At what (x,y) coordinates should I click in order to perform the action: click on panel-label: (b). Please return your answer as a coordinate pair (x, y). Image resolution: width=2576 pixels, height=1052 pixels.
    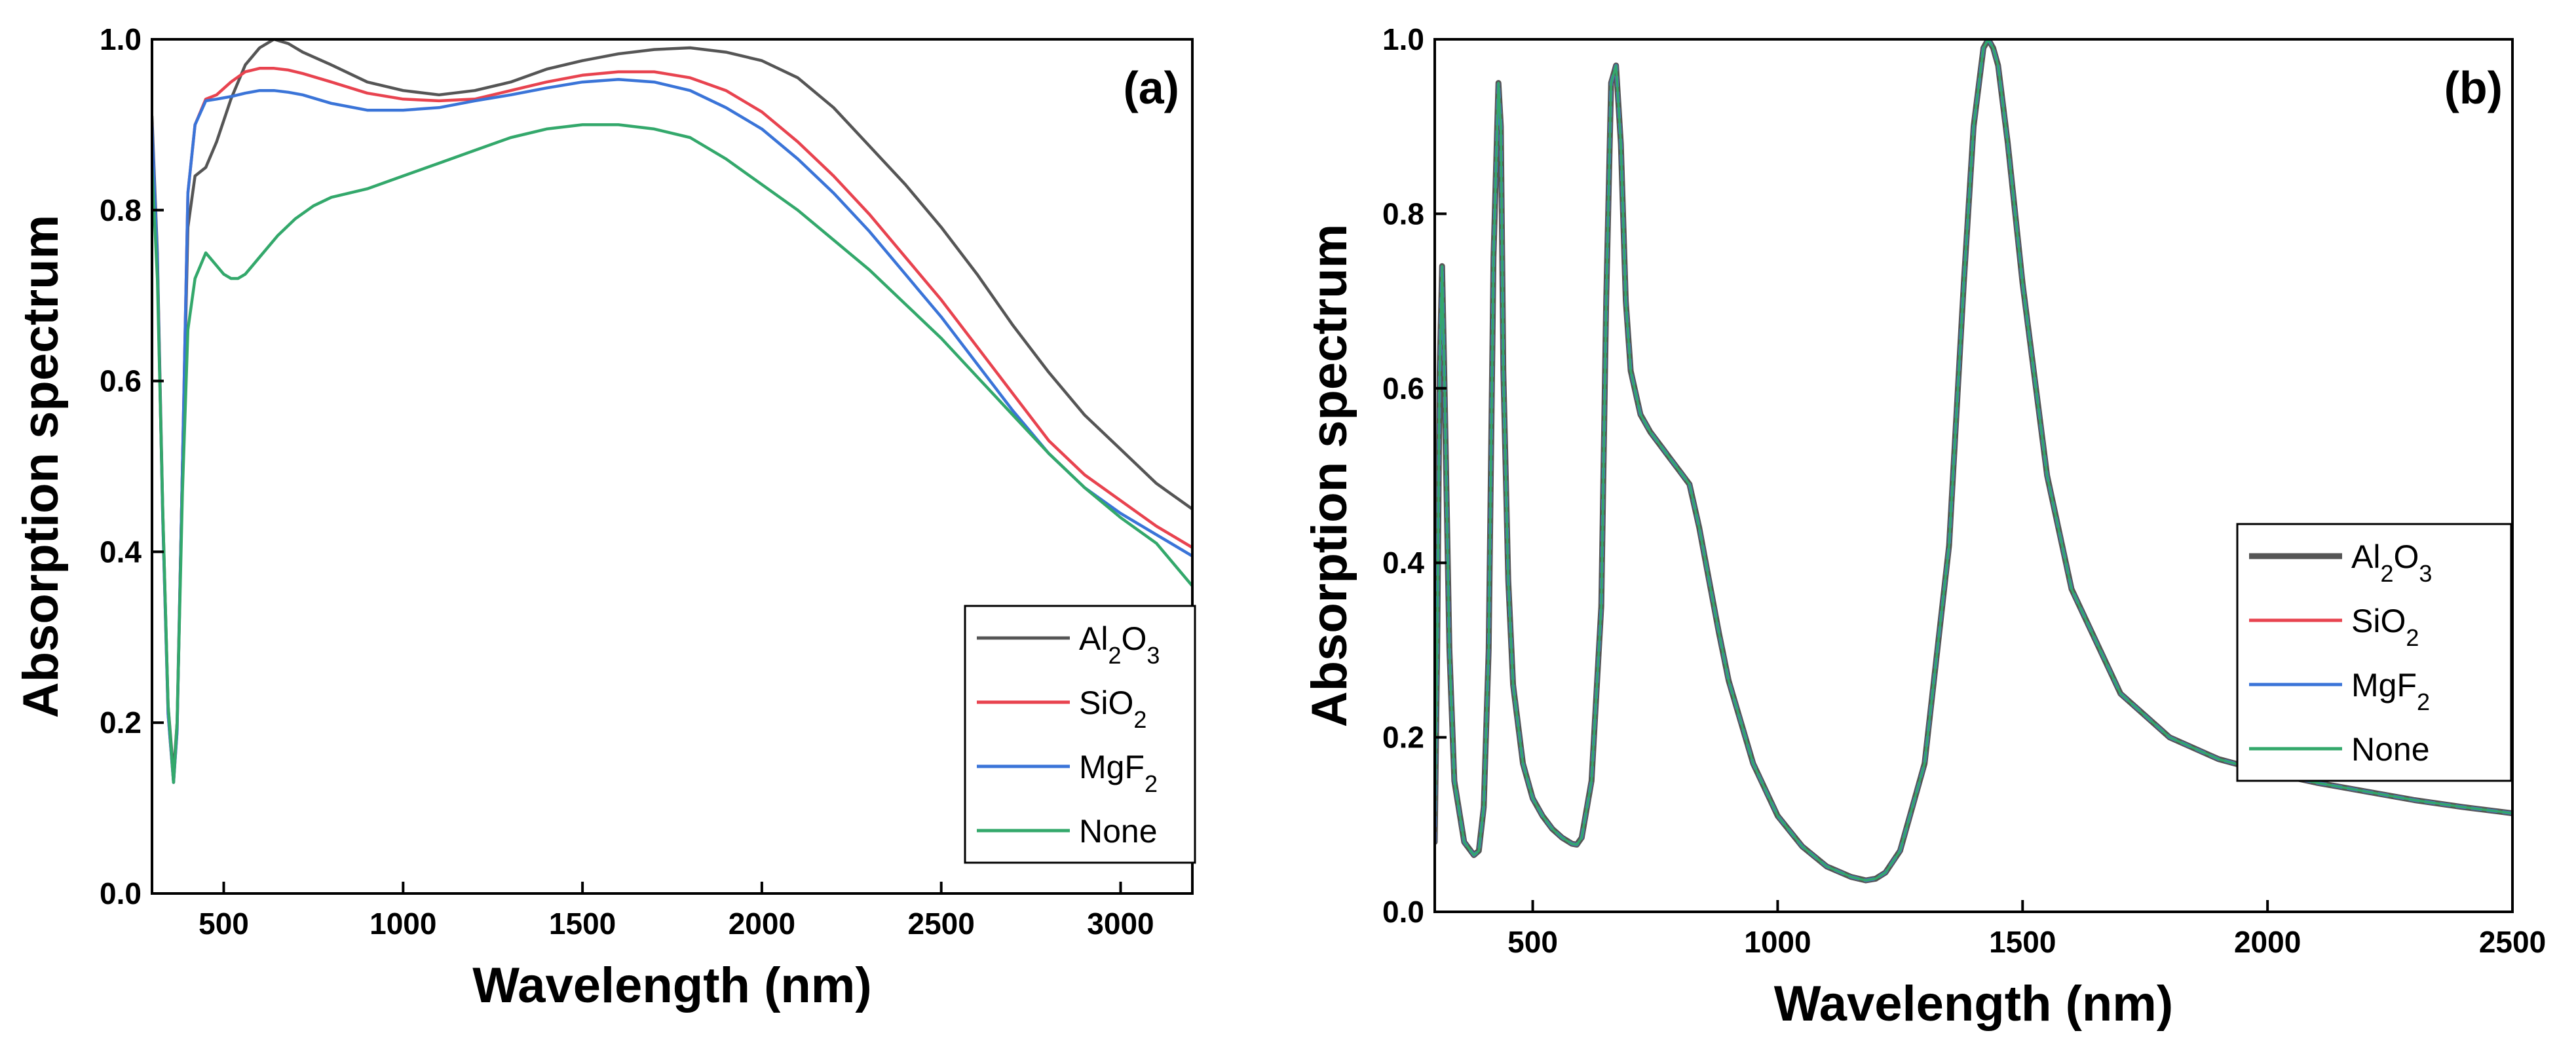
    Looking at the image, I should click on (2473, 87).